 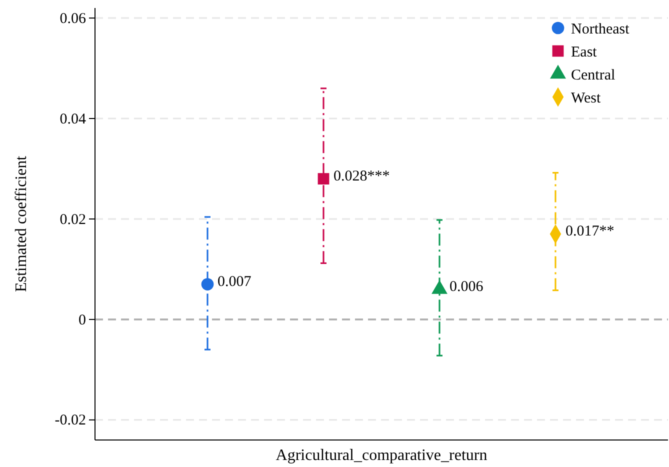 What do you see at coordinates (73, 119) in the screenshot?
I see `y-tick-label: 0.04` at bounding box center [73, 119].